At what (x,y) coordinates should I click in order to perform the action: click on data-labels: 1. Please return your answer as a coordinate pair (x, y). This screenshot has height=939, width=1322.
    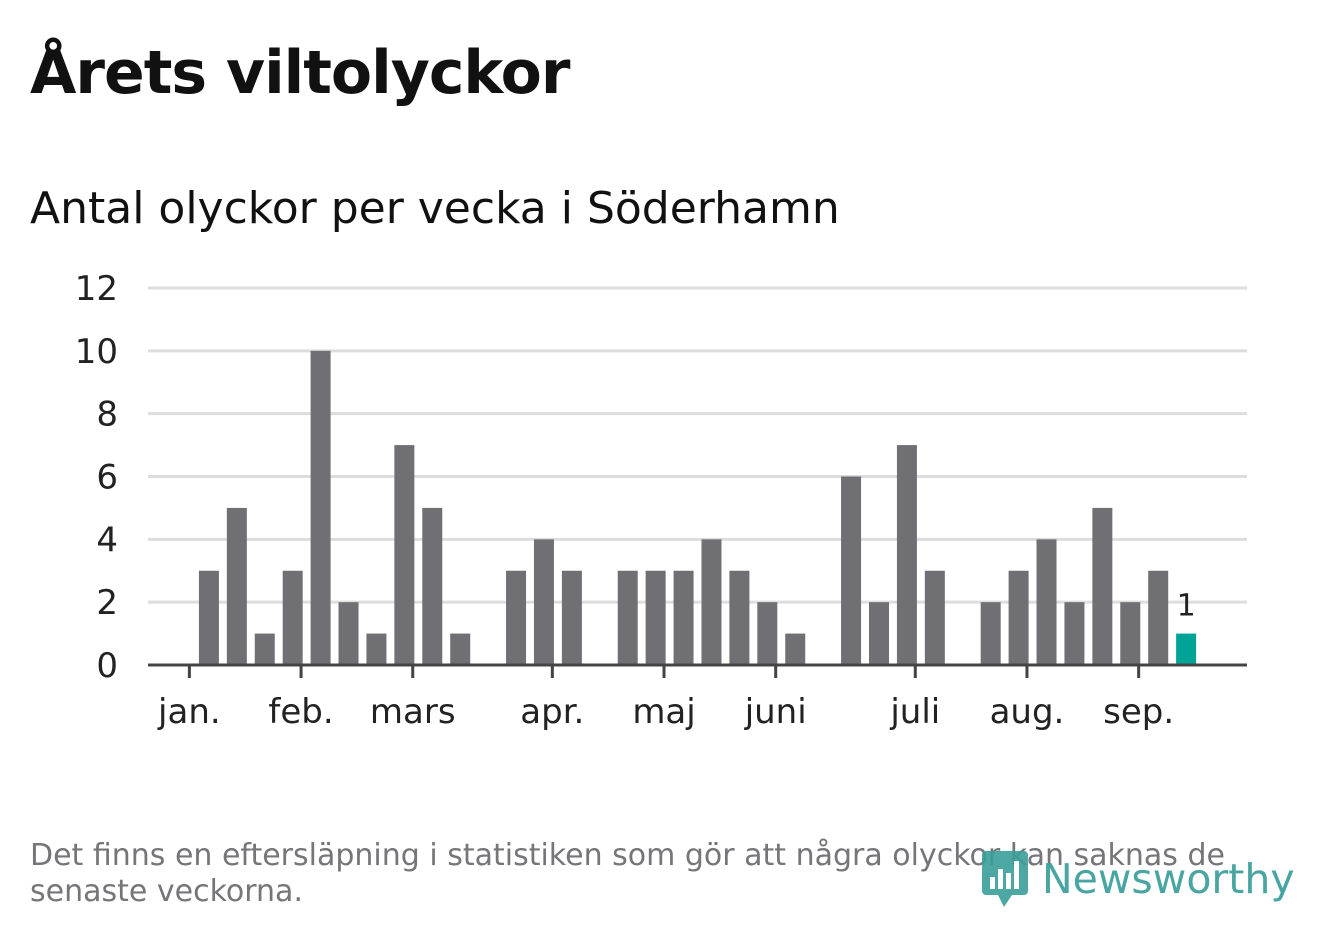
    Looking at the image, I should click on (1186, 606).